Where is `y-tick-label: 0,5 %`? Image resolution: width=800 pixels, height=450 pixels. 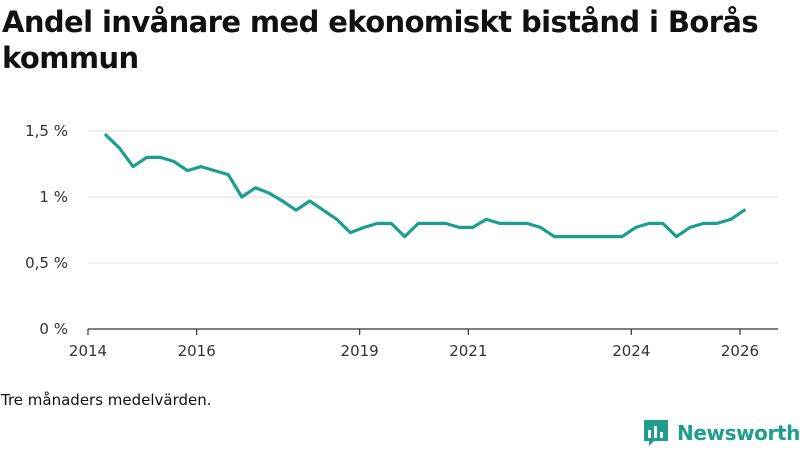 y-tick-label: 0,5 % is located at coordinates (46, 263).